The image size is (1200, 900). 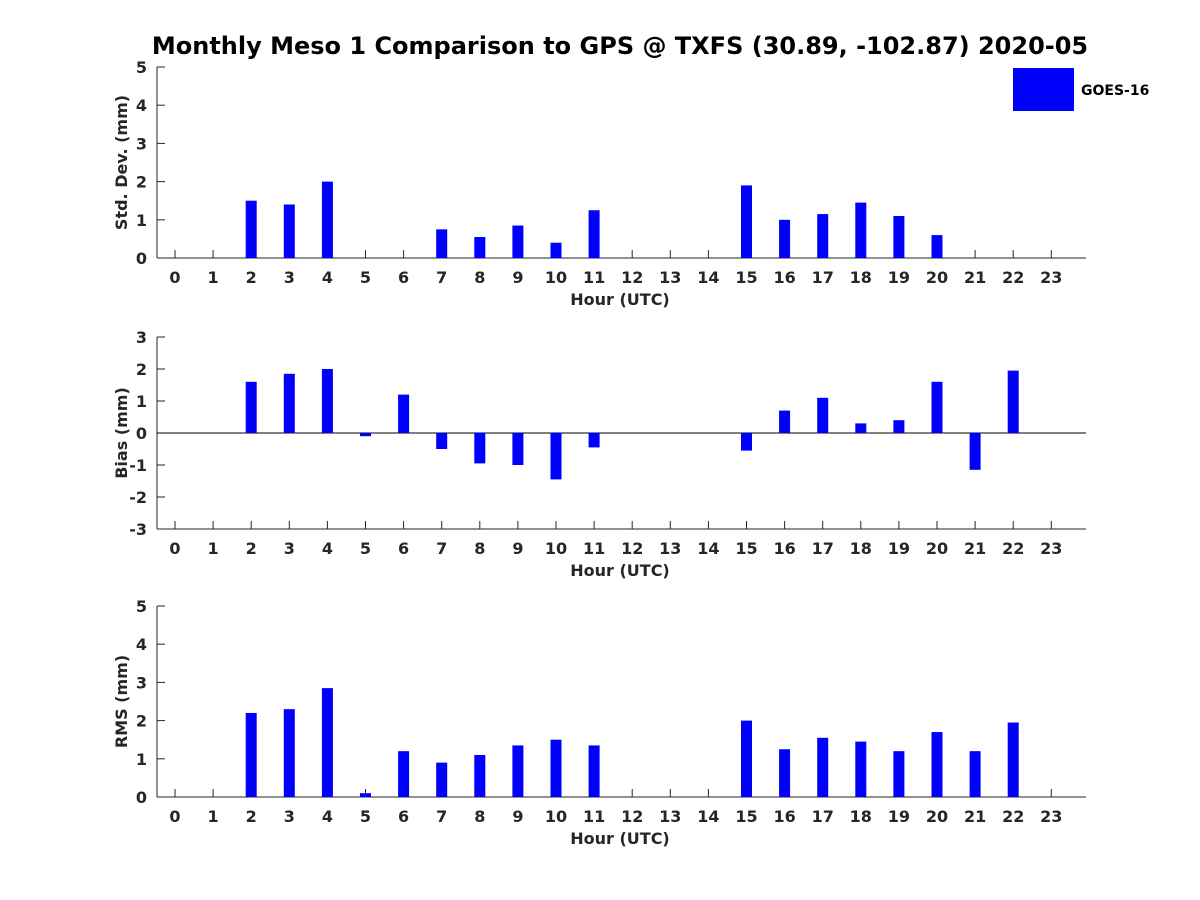 I want to click on x-tick-label: 6, so click(x=403, y=548).